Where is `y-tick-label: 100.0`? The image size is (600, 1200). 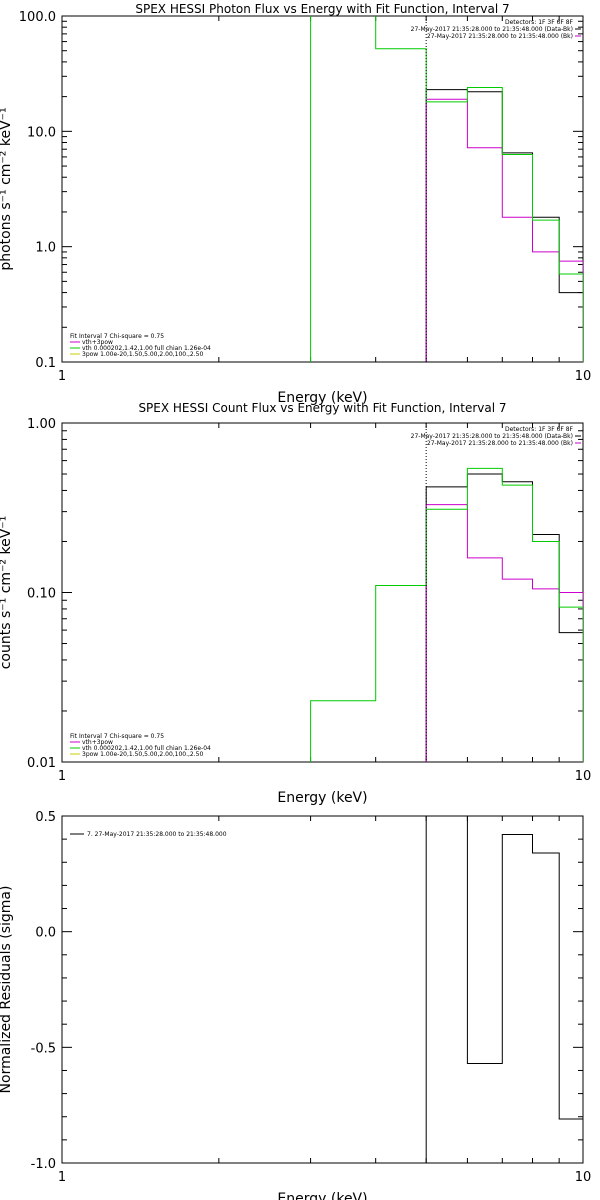 y-tick-label: 100.0 is located at coordinates (37, 17).